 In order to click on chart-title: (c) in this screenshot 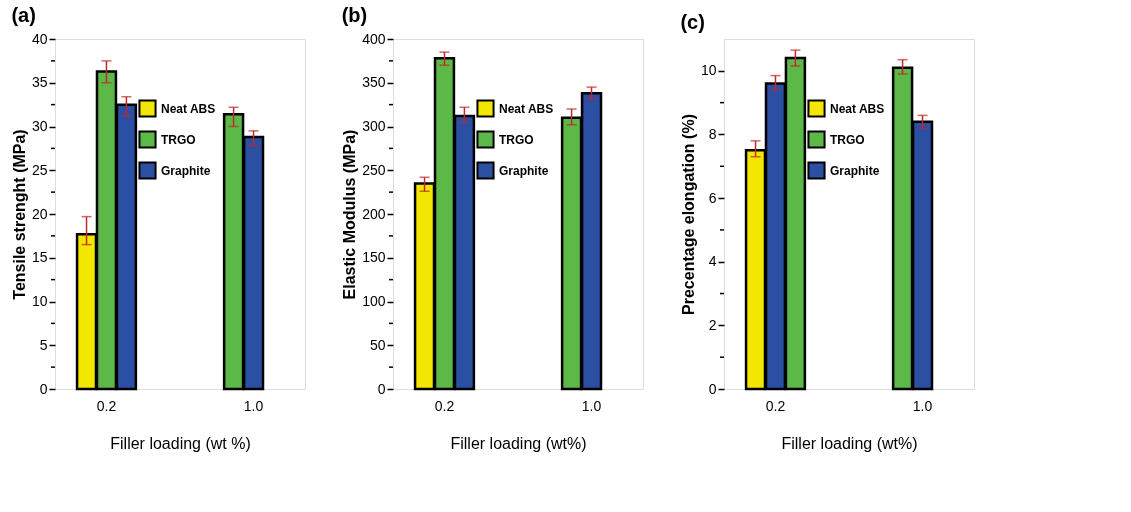, I will do `click(692, 22)`.